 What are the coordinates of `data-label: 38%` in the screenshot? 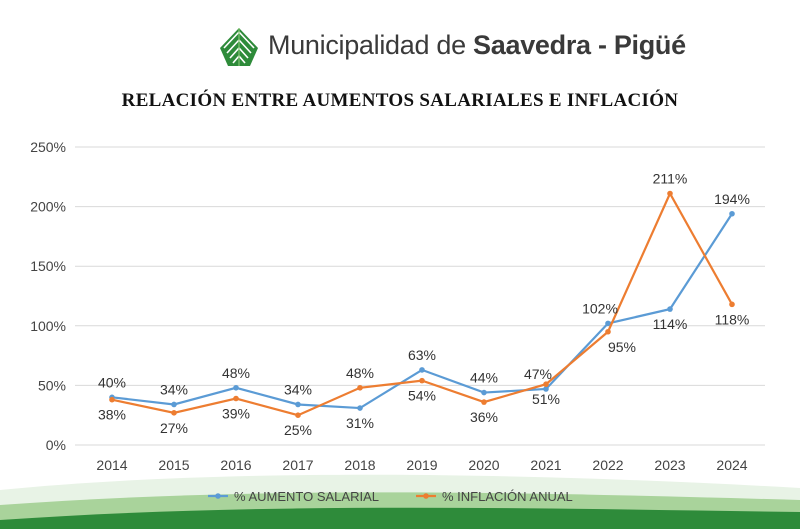 It's located at (112, 415).